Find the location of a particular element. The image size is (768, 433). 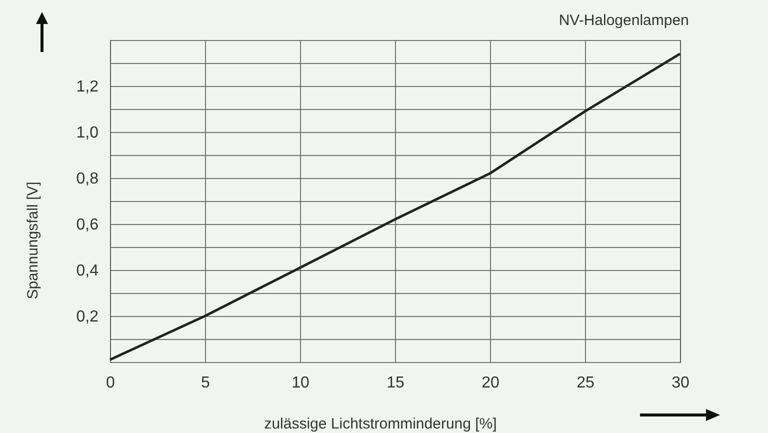

chart-title: NV-Halogenlampen is located at coordinates (623, 20).